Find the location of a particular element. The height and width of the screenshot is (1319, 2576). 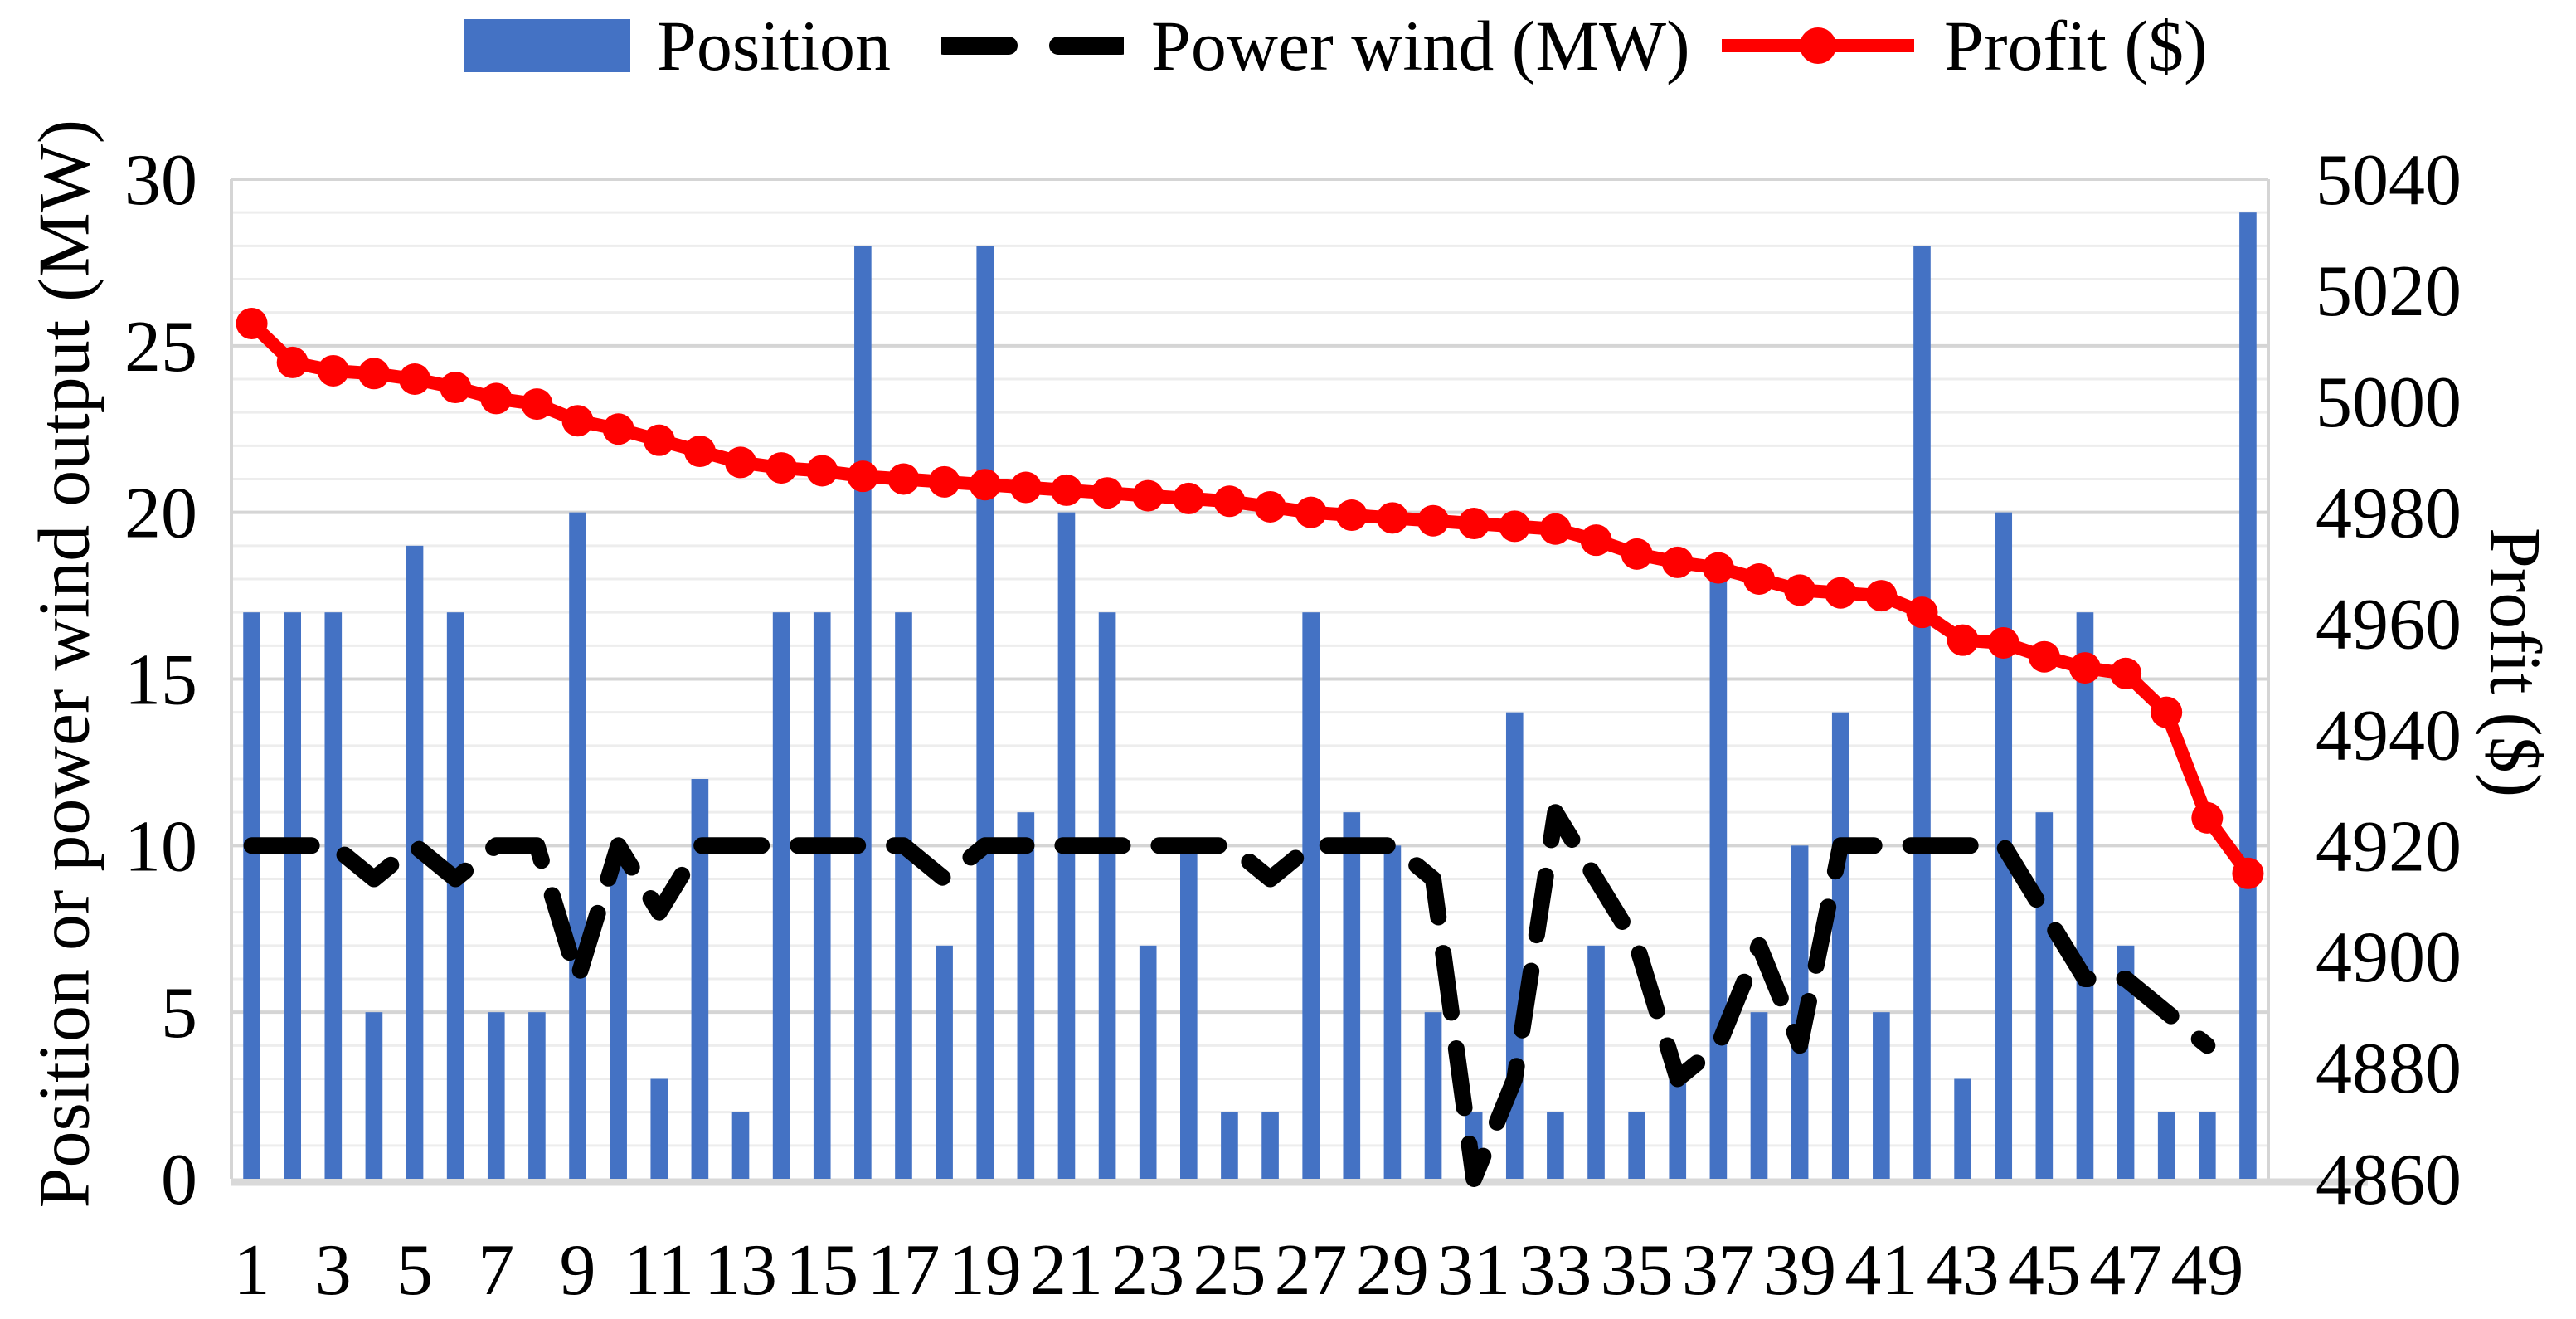

x-tick-label: 41 is located at coordinates (1881, 1271).